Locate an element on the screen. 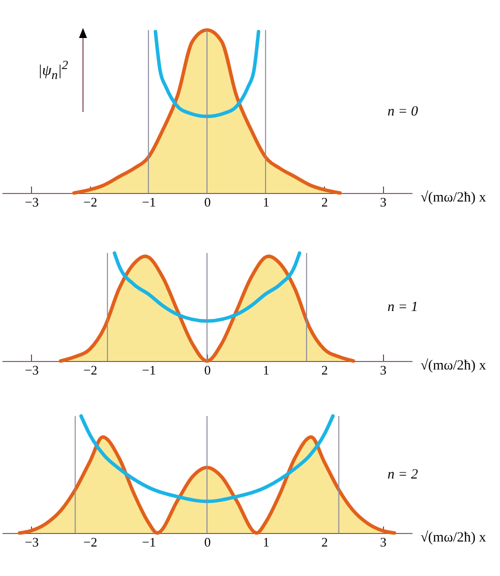 The width and height of the screenshot is (500, 576). annotation: n = 0 is located at coordinates (403, 112).